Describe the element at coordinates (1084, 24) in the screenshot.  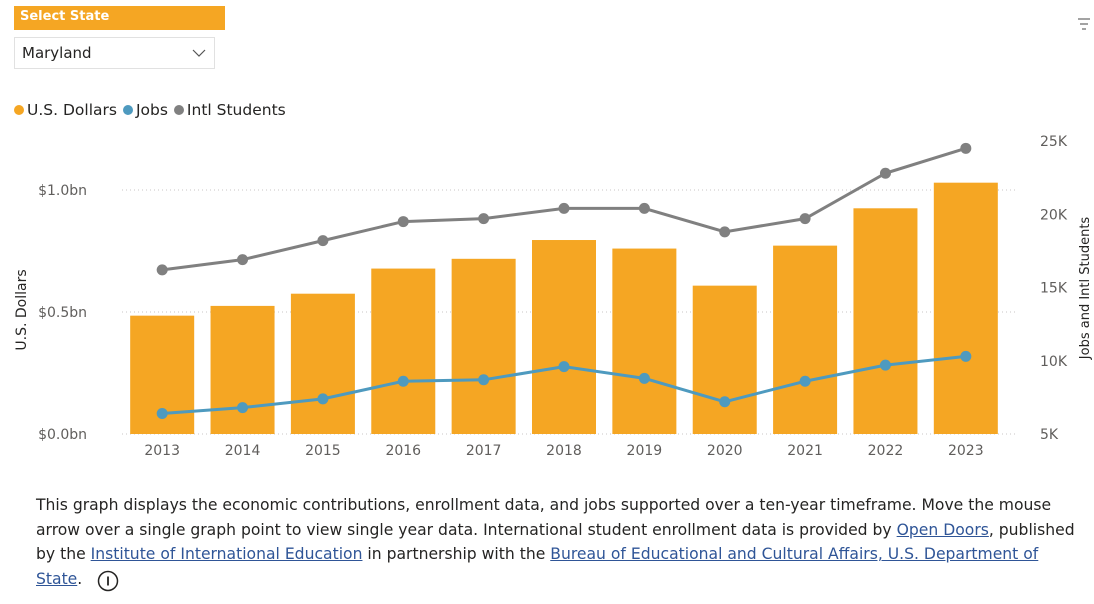
I see `filter-lines-icon` at that location.